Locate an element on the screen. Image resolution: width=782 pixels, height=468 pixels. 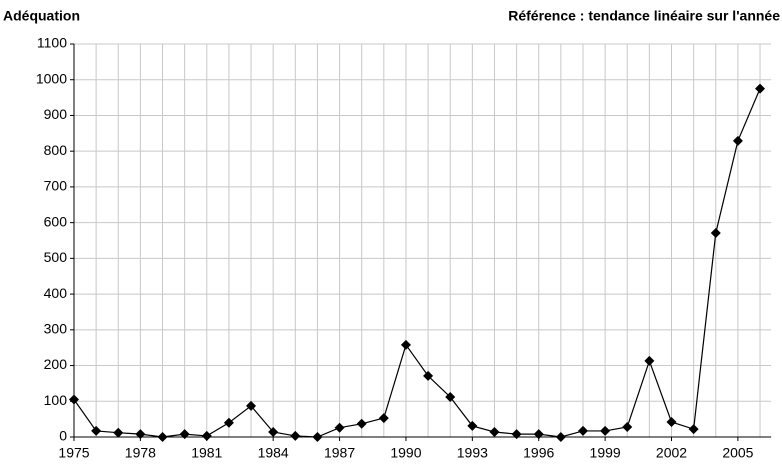
x-tick-label: 1996 is located at coordinates (538, 453).